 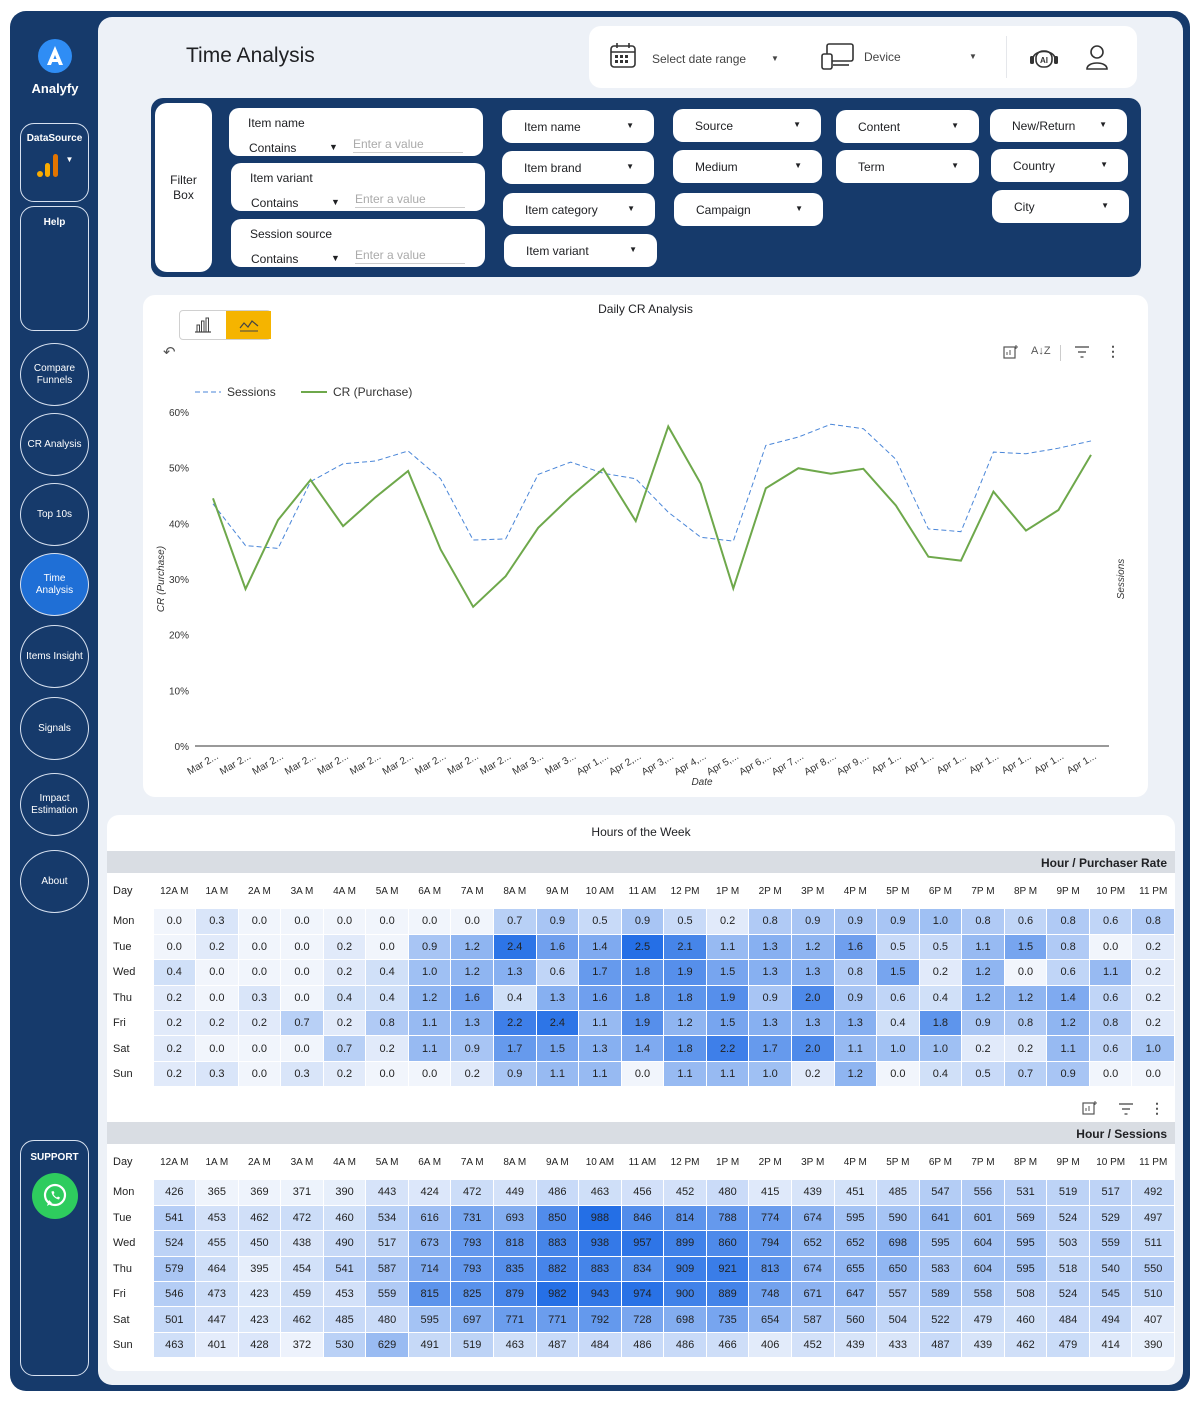 What do you see at coordinates (1025, 891) in the screenshot?
I see `column-header: 8P M` at bounding box center [1025, 891].